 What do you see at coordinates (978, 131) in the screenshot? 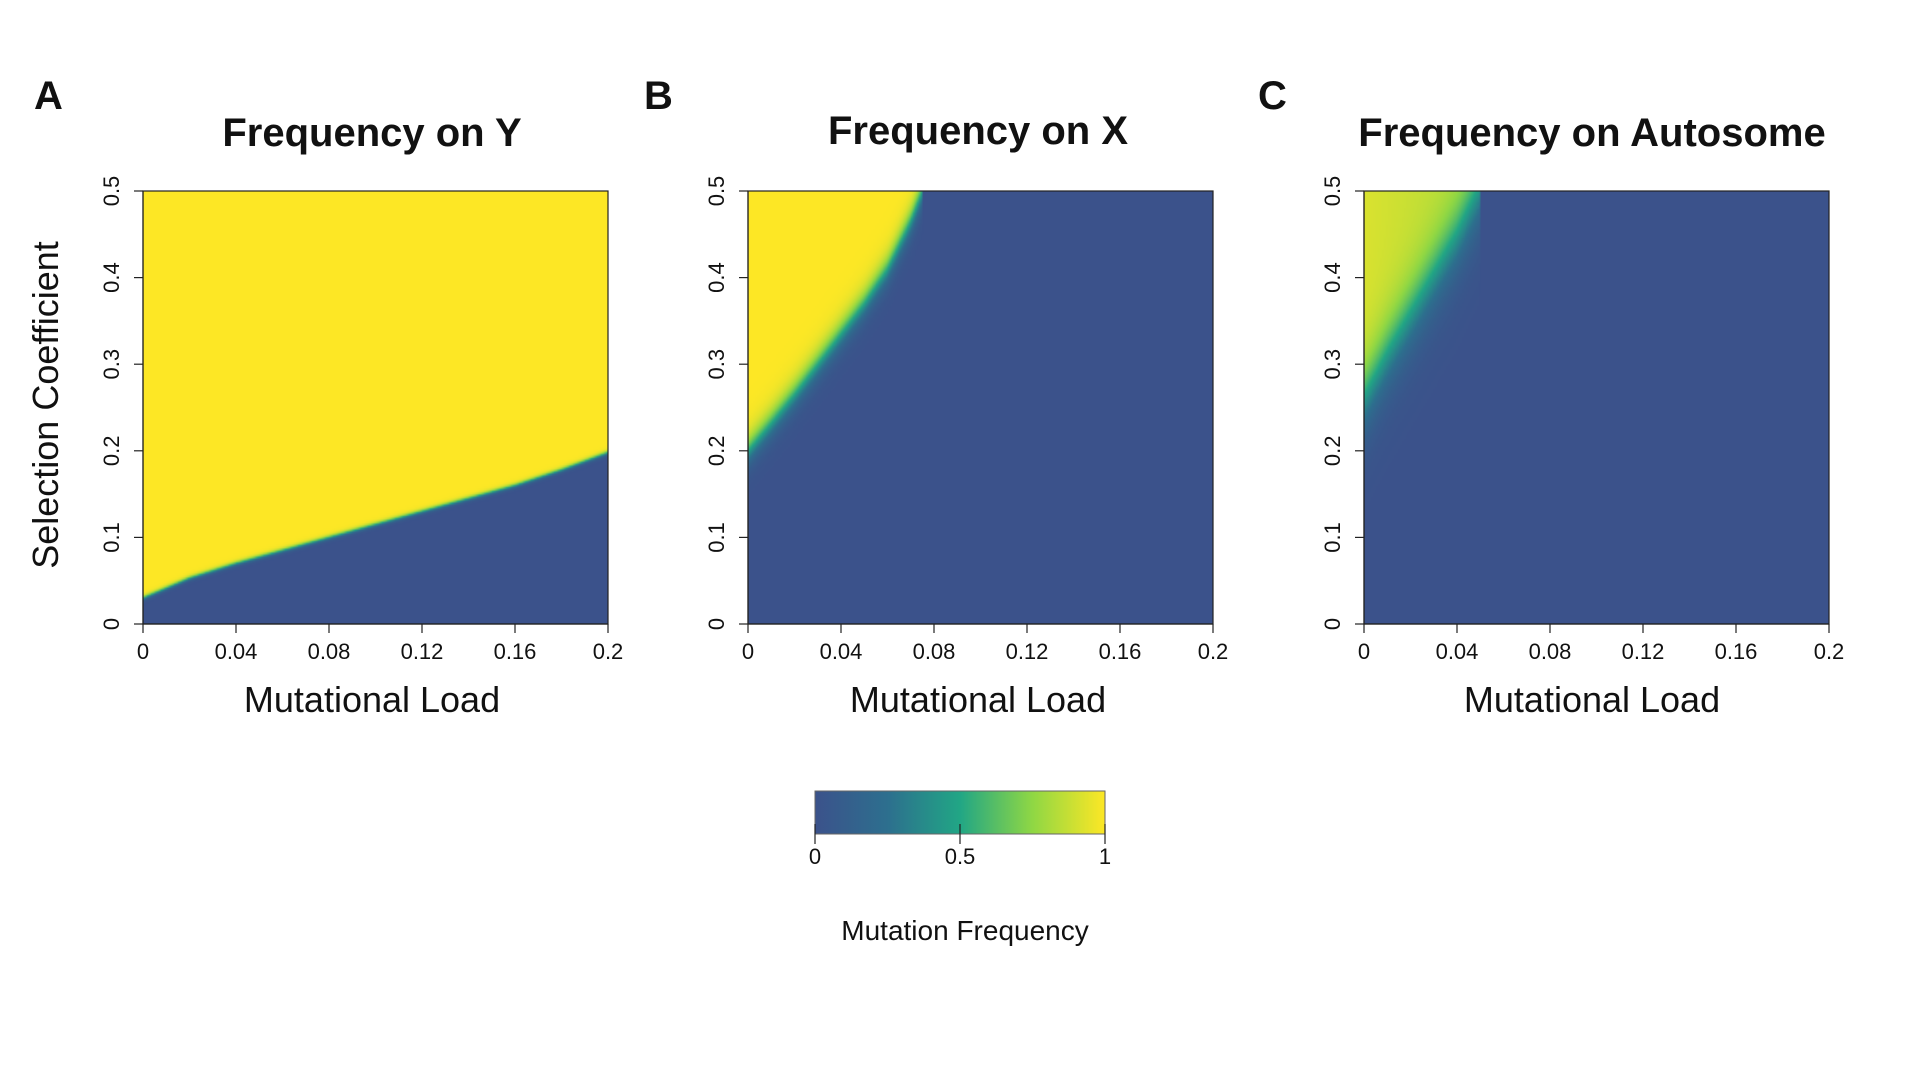
I see `panel-title-b: Frequency on X` at bounding box center [978, 131].